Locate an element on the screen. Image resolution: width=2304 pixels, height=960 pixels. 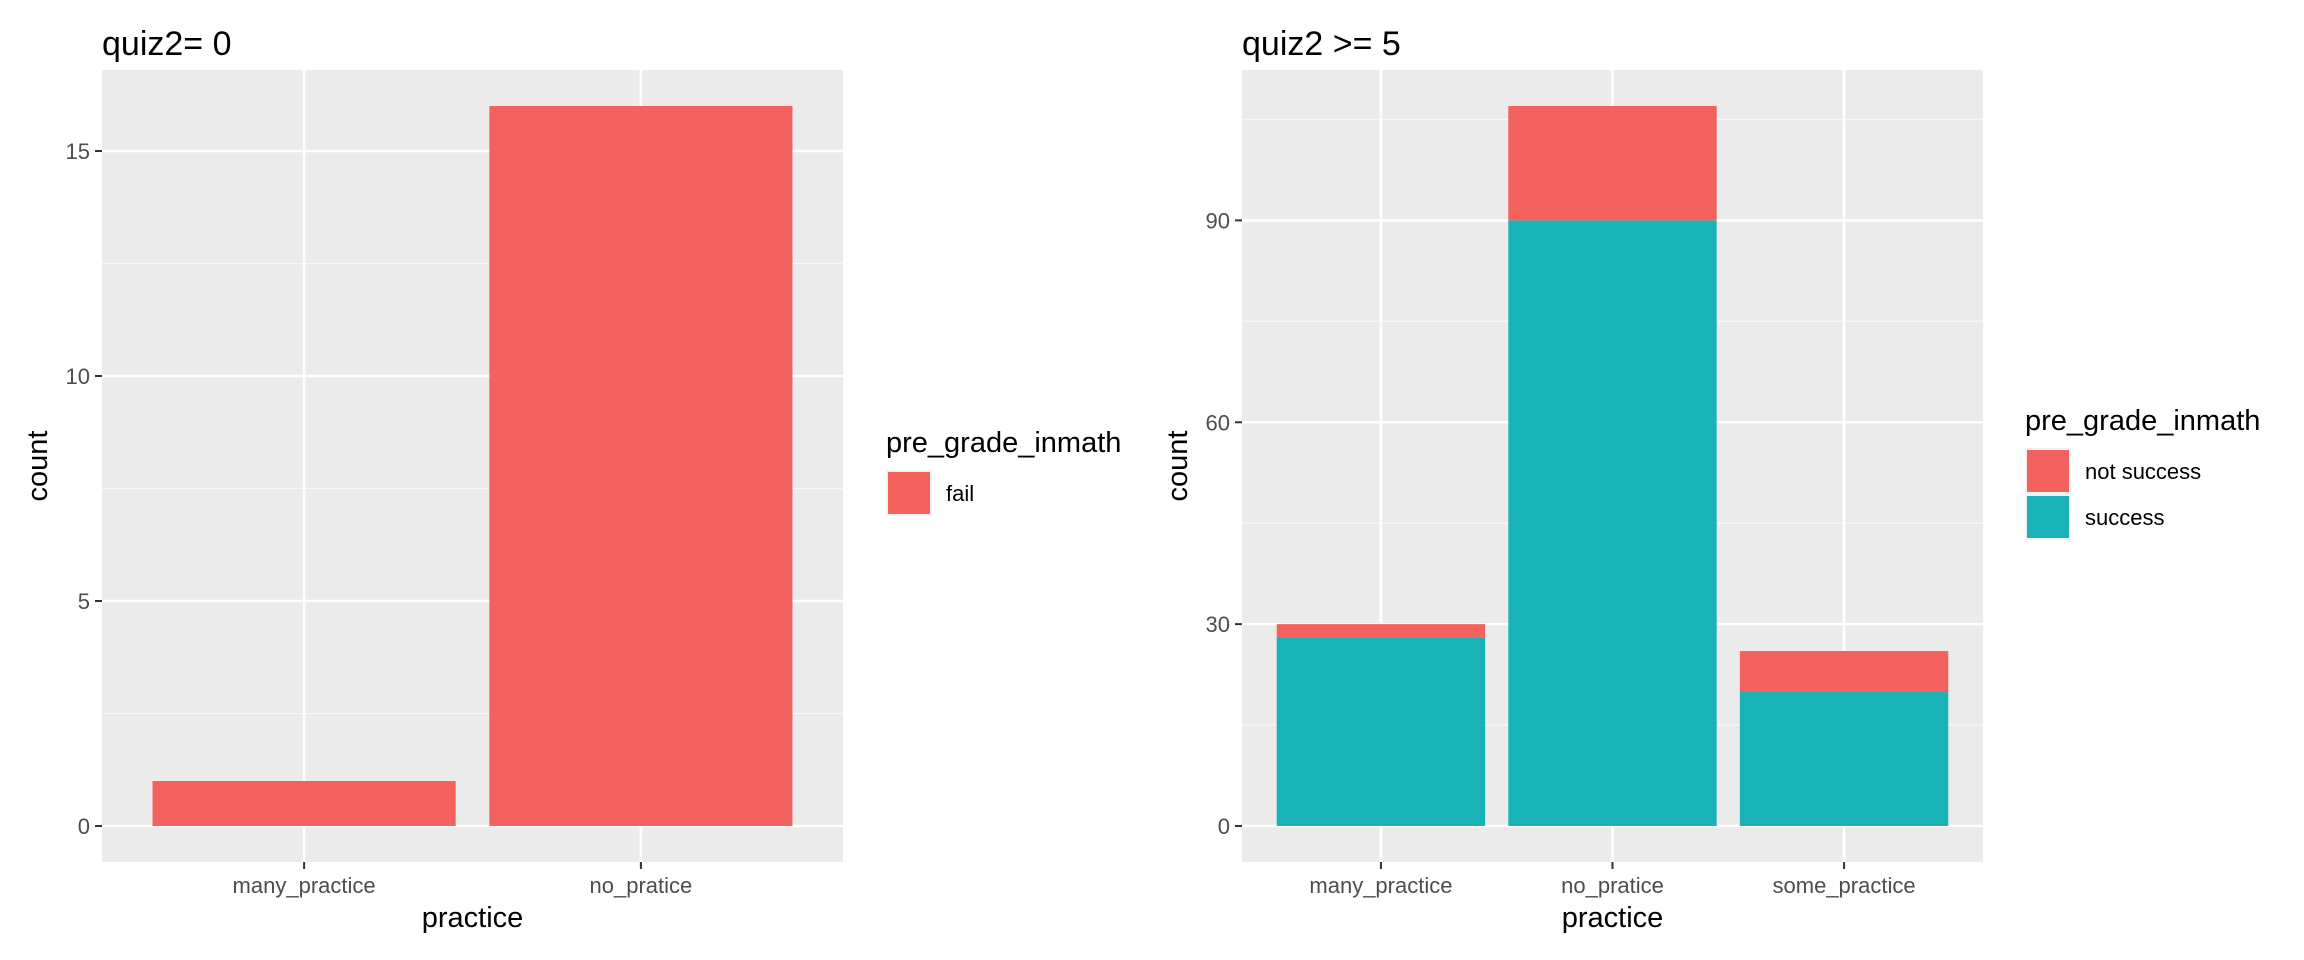
panel2-legend-swatch-not-success is located at coordinates (2048, 471).